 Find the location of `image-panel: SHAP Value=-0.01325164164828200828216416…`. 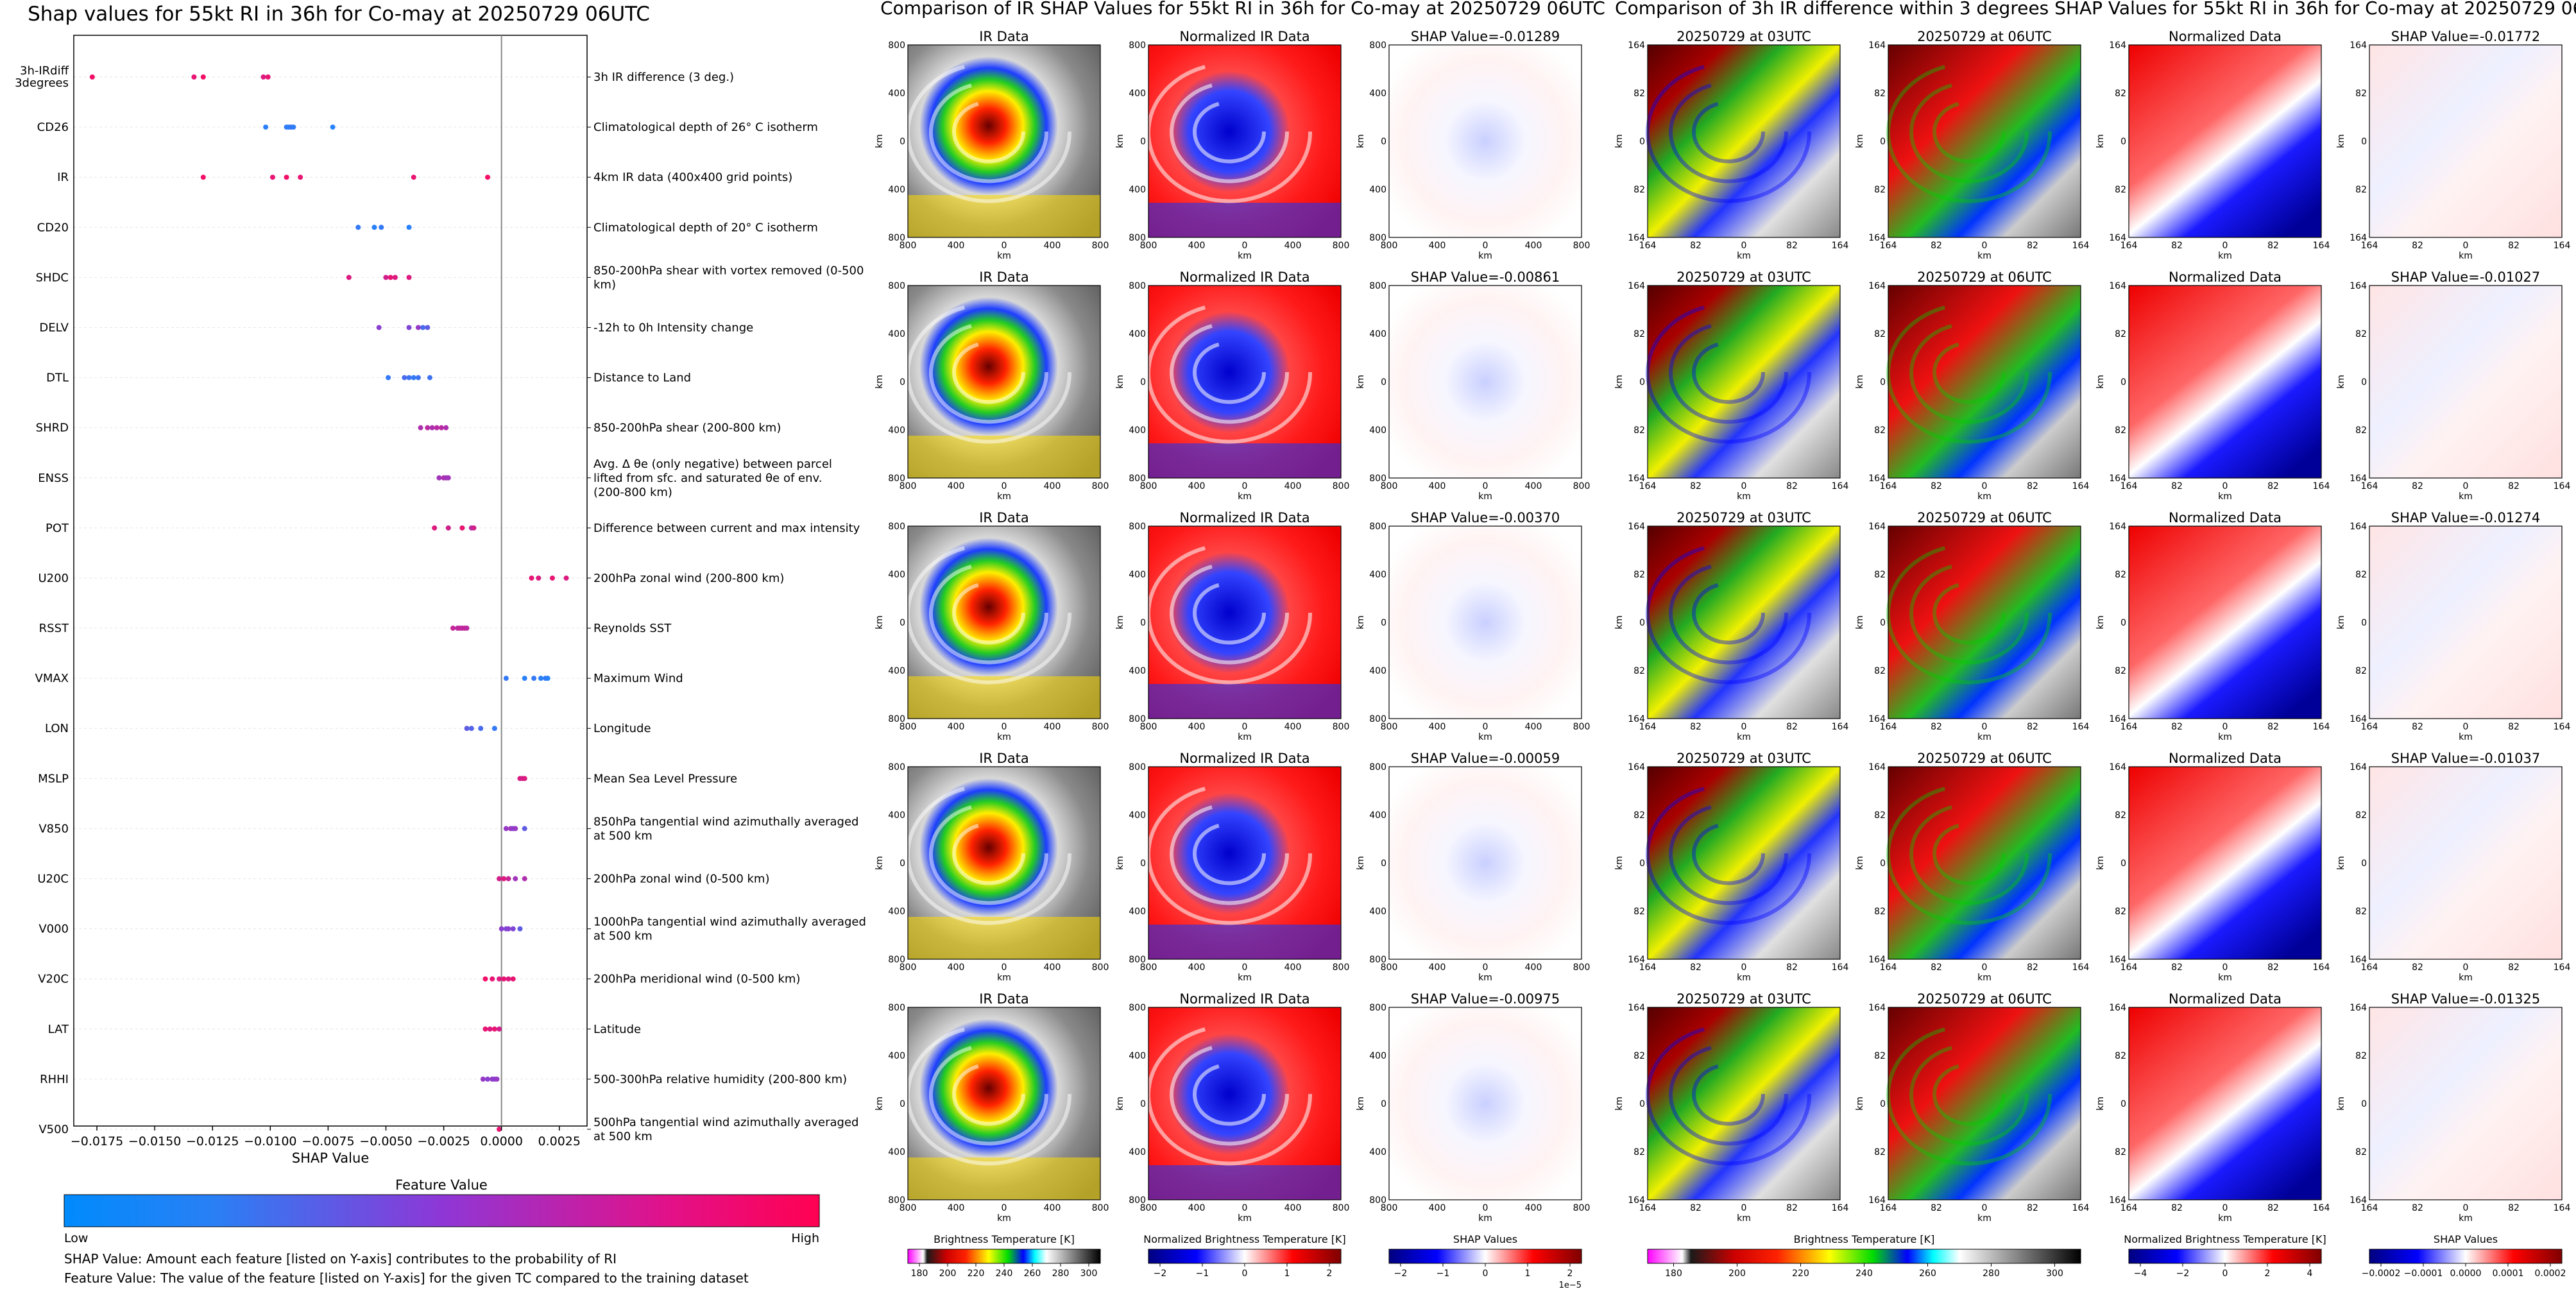

image-panel: SHAP Value=-0.01325164164828200828216416… is located at coordinates (2453, 1107).